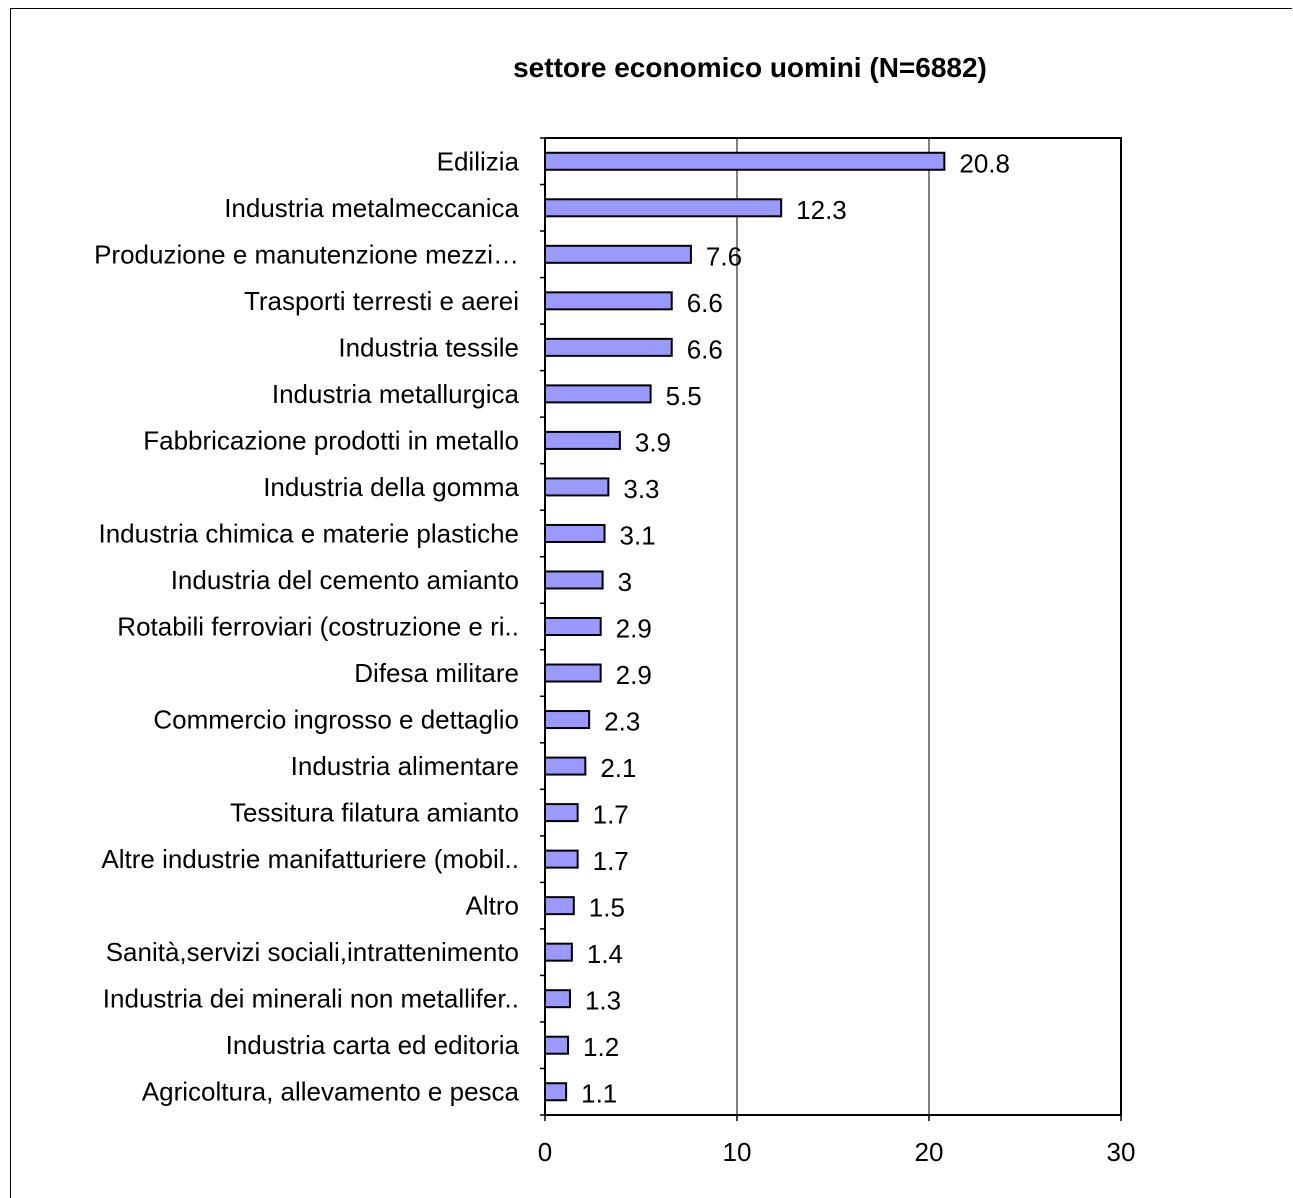 This screenshot has width=1293, height=1198. Describe the element at coordinates (638, 535) in the screenshot. I see `value-label: 3.1` at that location.